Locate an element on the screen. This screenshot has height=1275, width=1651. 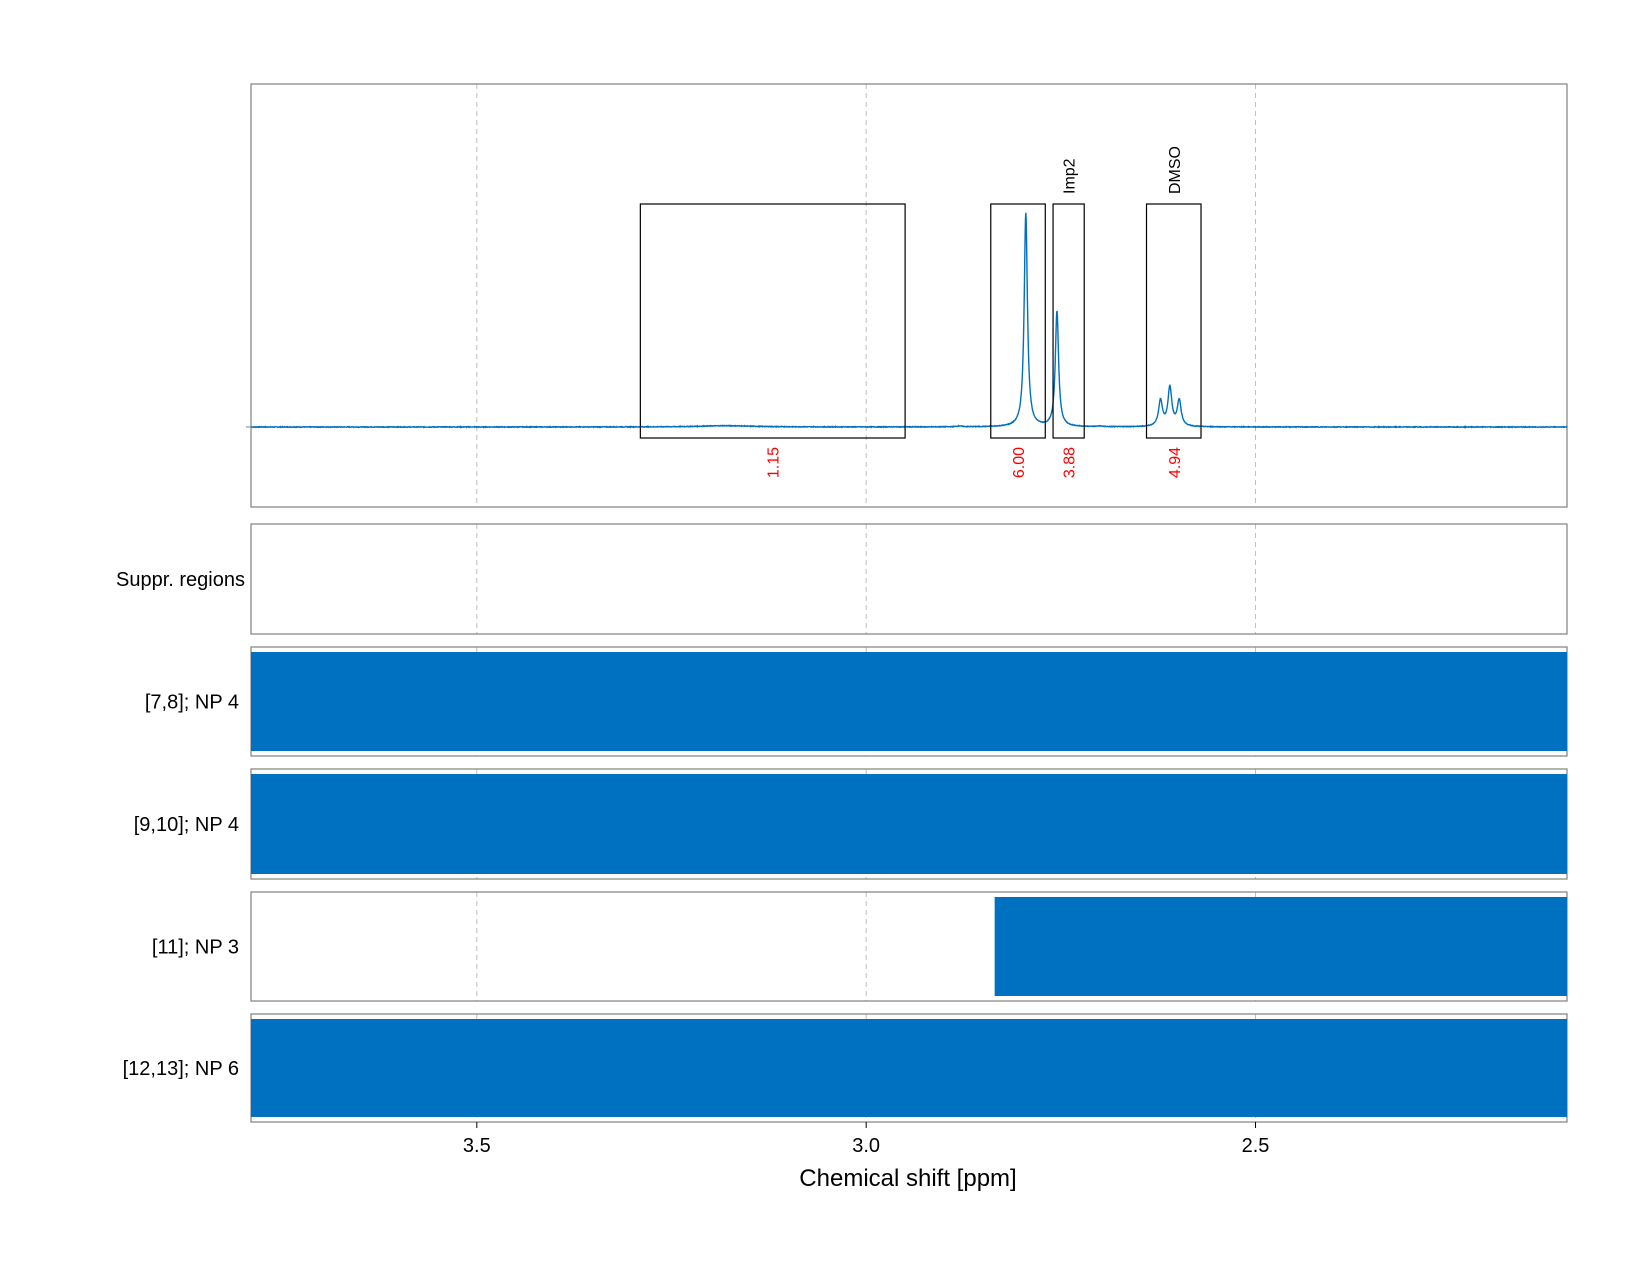
integral-value-3: 4.94 is located at coordinates (1175, 462).